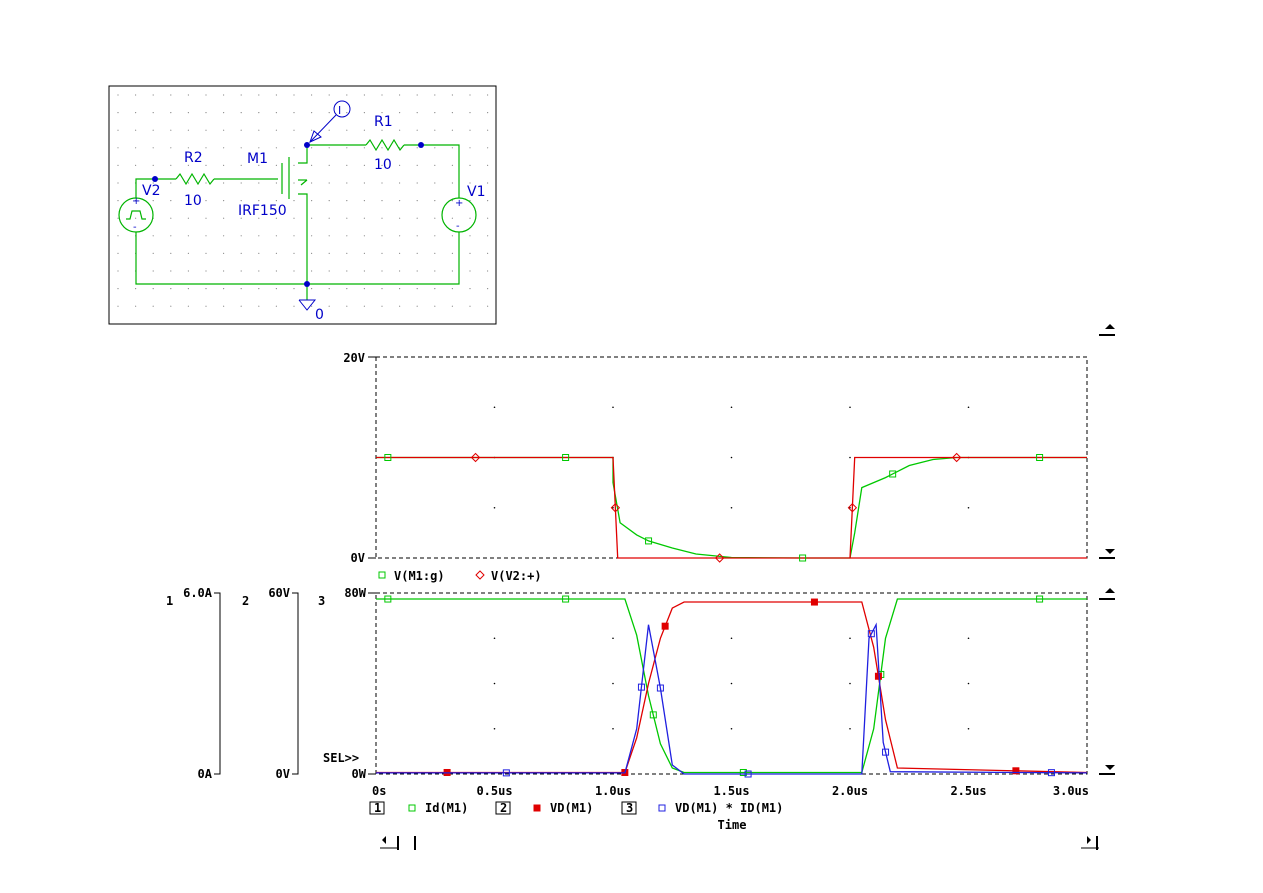 The width and height of the screenshot is (1263, 893). What do you see at coordinates (729, 808) in the screenshot?
I see `legend-label-power: VD(M1) * ID(M1)` at bounding box center [729, 808].